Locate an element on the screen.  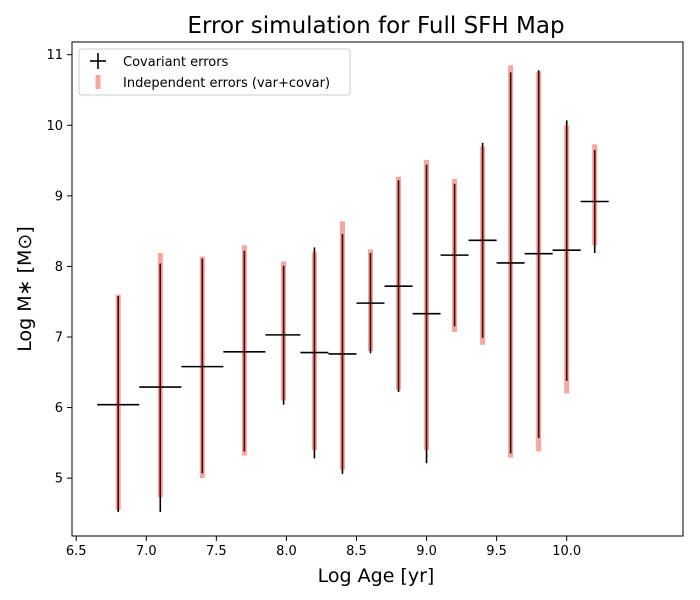
chart-title: Error simulation for Full SFH Map is located at coordinates (375, 26).